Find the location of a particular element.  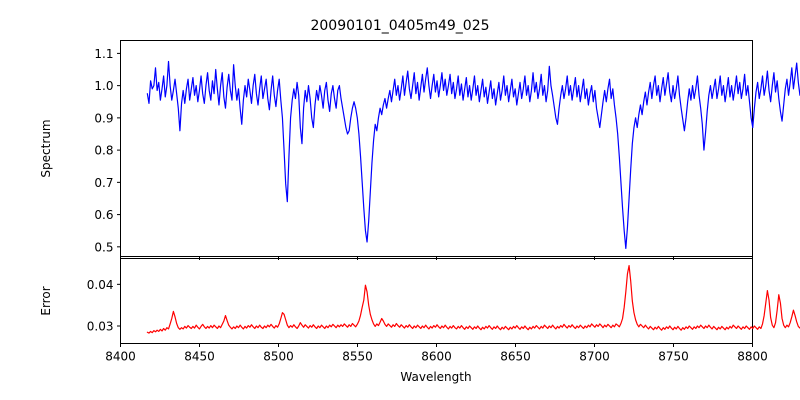

figure-title: 20090101_0405m49_025 is located at coordinates (399, 26).